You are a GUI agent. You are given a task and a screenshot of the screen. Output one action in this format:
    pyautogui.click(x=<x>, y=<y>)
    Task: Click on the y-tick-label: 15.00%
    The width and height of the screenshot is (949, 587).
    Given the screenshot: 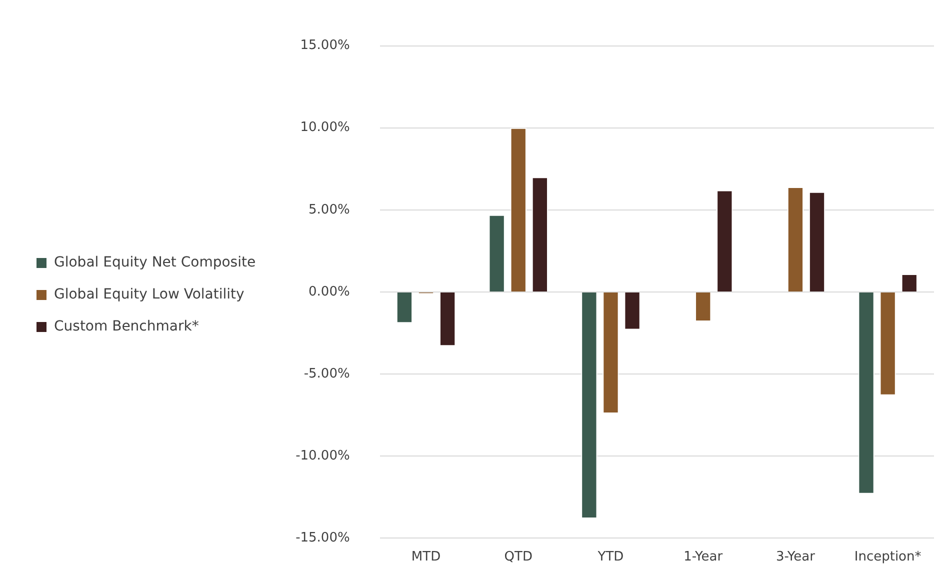 What is the action you would take?
    pyautogui.click(x=325, y=46)
    